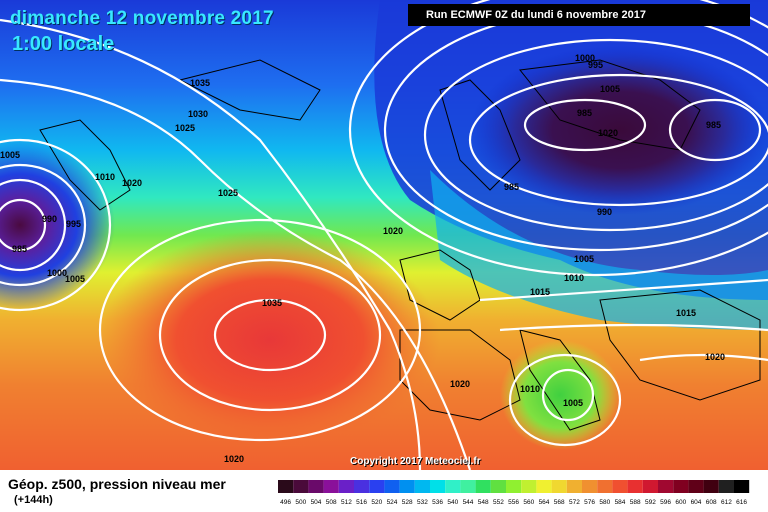  Describe the element at coordinates (452, 502) in the screenshot. I see `colorbar-tick-label: 540` at that location.